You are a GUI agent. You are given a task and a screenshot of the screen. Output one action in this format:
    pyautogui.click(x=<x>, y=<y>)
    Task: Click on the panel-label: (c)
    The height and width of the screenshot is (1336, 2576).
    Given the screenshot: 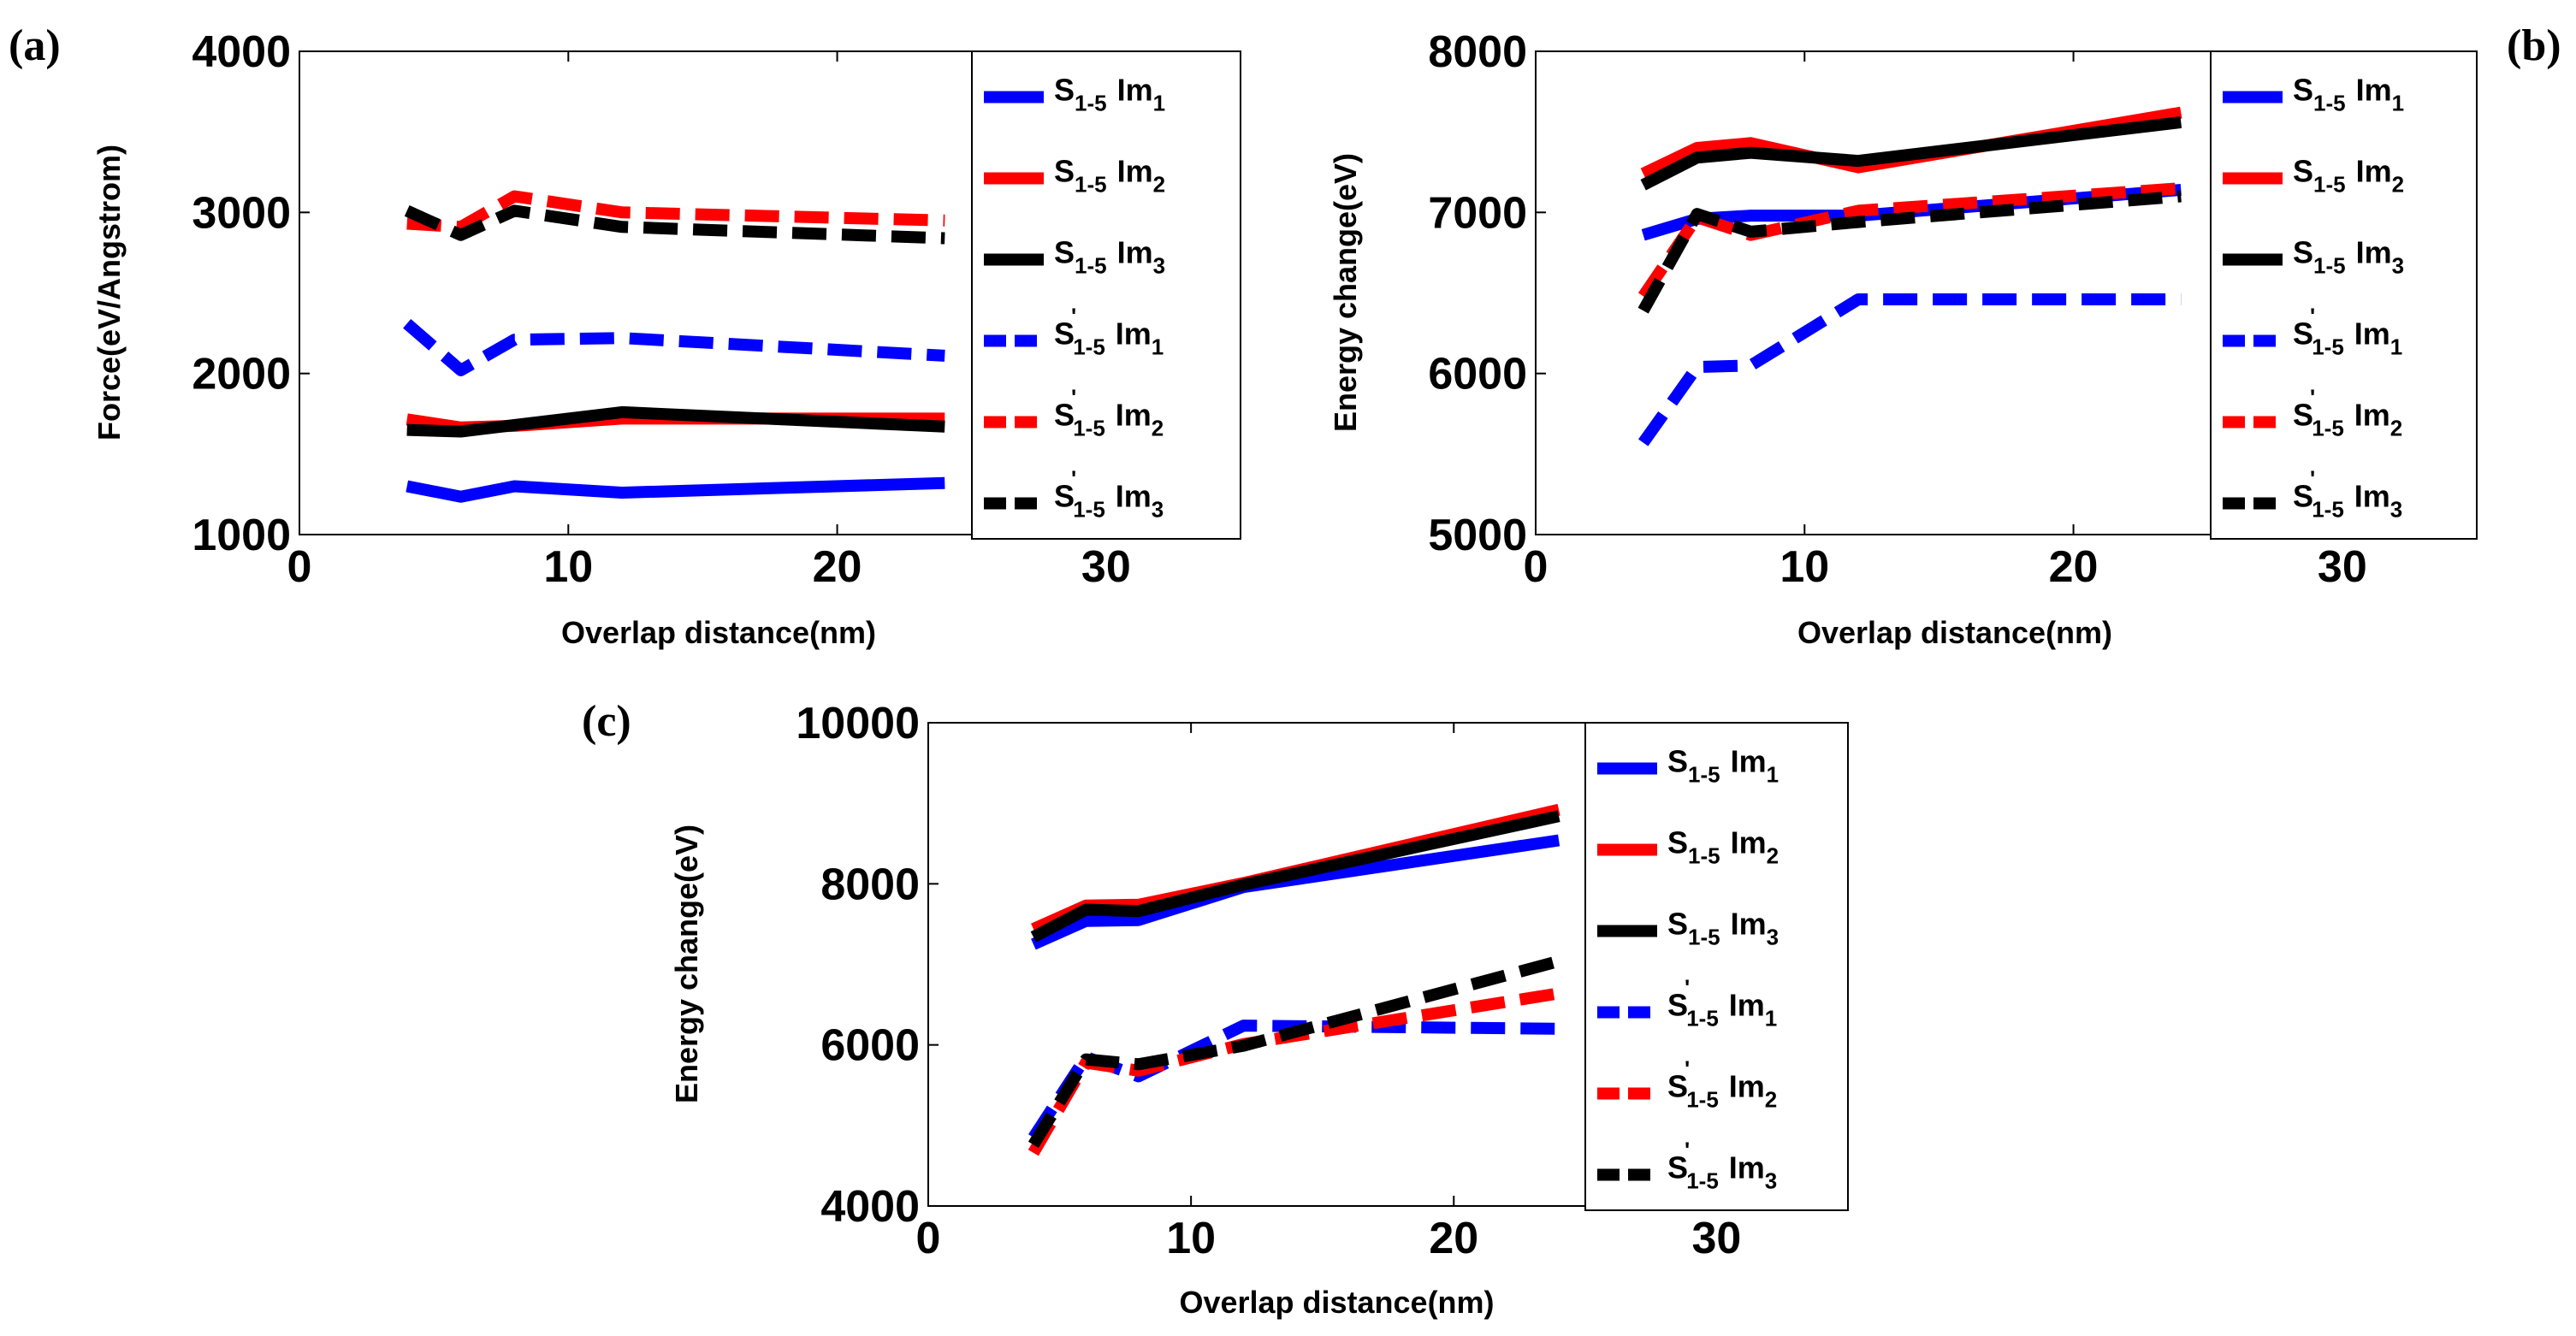 What is the action you would take?
    pyautogui.click(x=606, y=721)
    